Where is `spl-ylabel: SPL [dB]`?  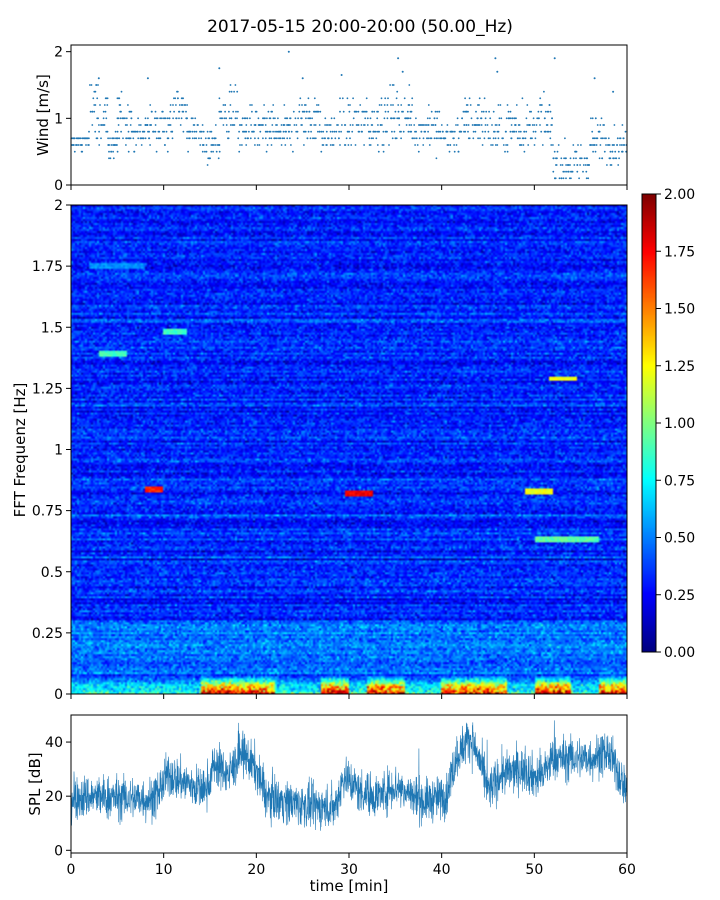
spl-ylabel: SPL [dB] is located at coordinates (35, 783).